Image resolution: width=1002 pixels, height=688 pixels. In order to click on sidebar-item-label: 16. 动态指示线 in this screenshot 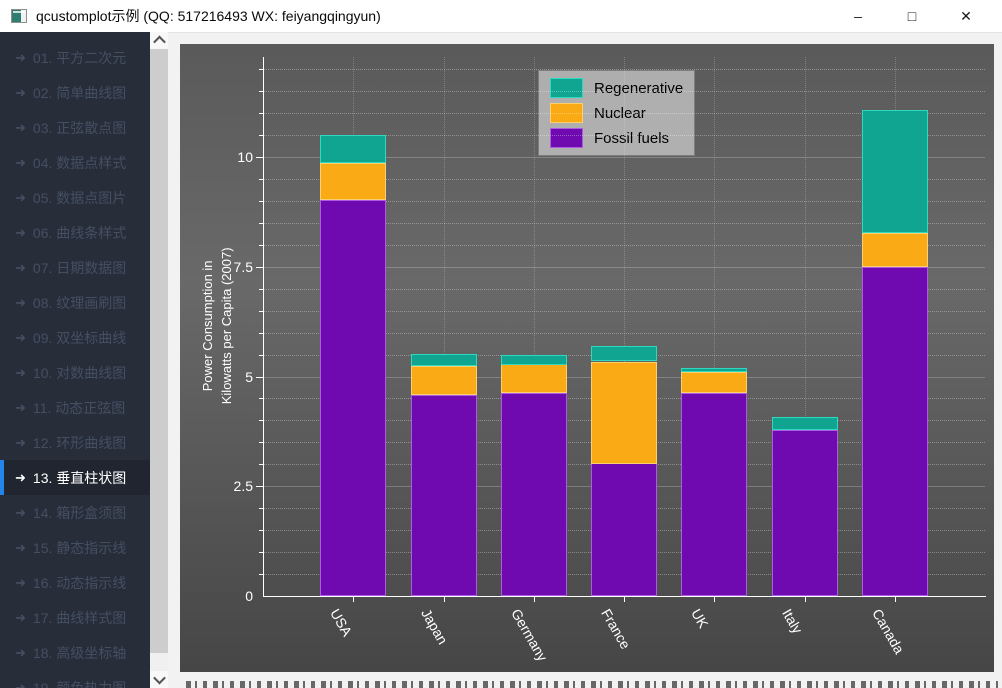, I will do `click(79, 582)`.